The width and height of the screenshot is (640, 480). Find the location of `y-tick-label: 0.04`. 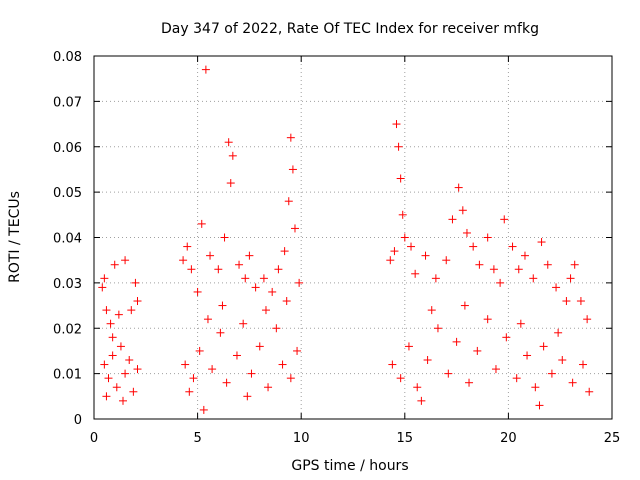

y-tick-label: 0.04 is located at coordinates (67, 239).